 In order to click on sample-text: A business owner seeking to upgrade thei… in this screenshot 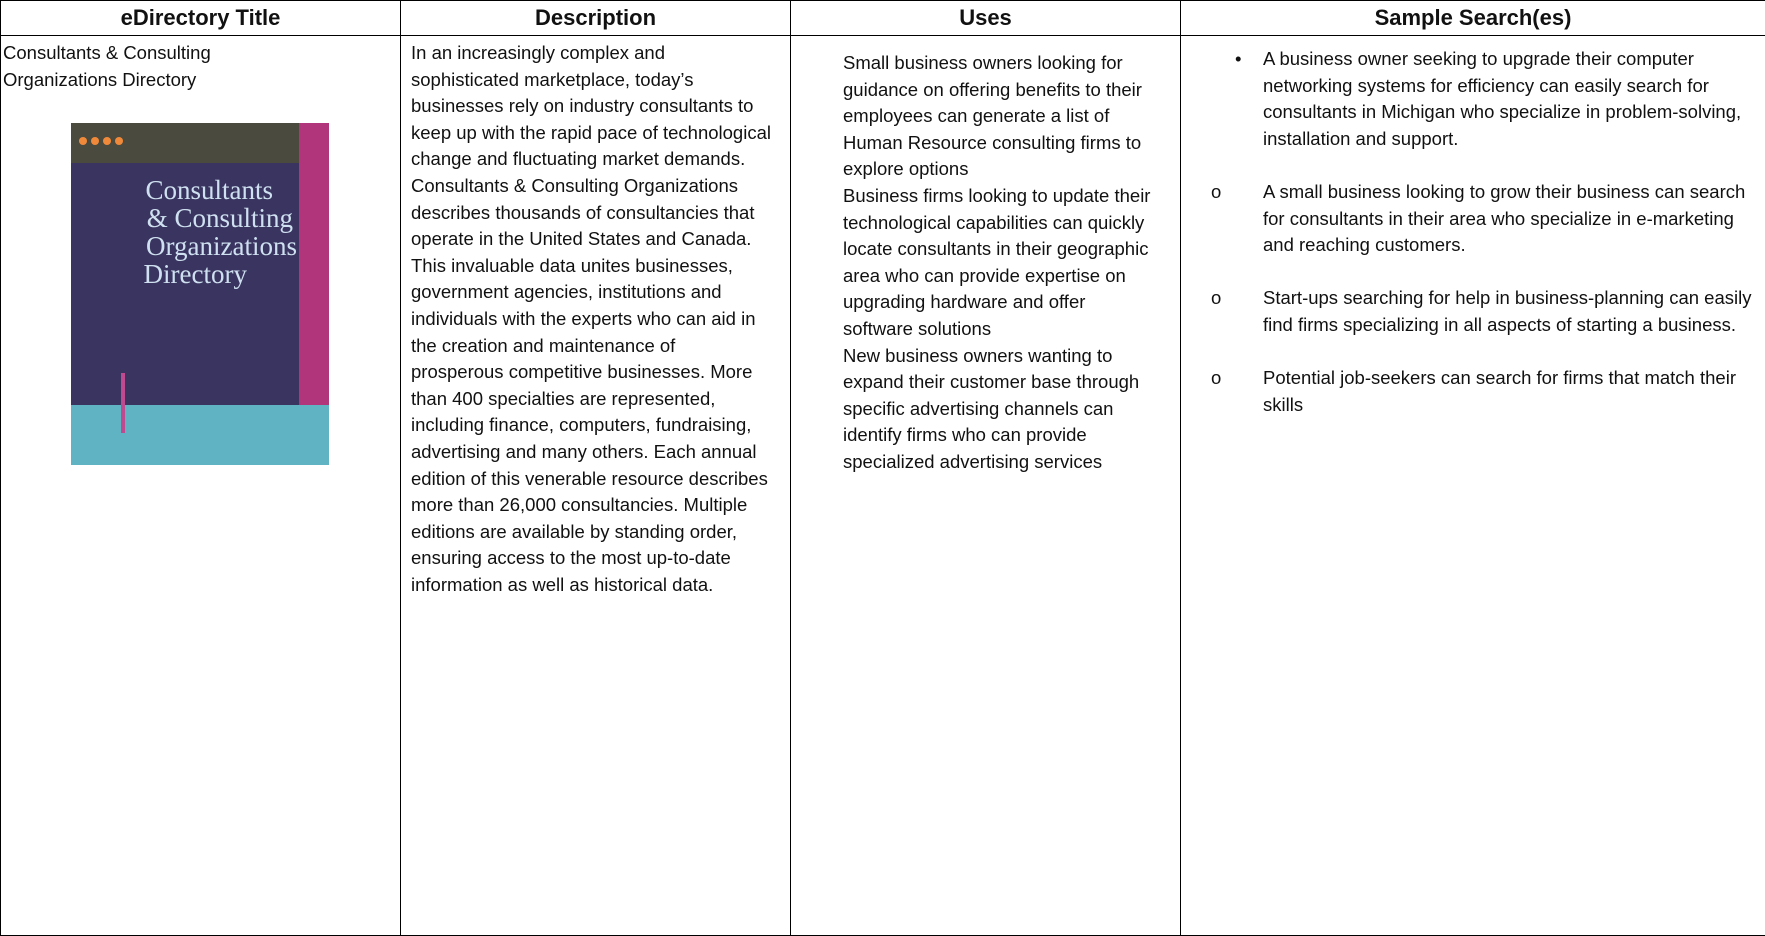, I will do `click(1502, 98)`.